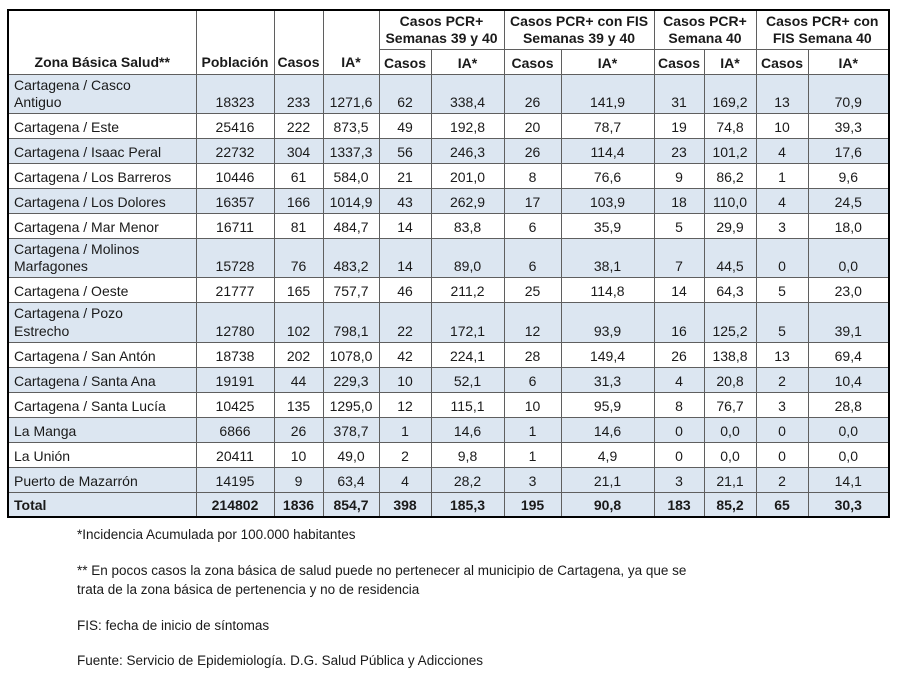  I want to click on value-cell: 21777, so click(235, 290).